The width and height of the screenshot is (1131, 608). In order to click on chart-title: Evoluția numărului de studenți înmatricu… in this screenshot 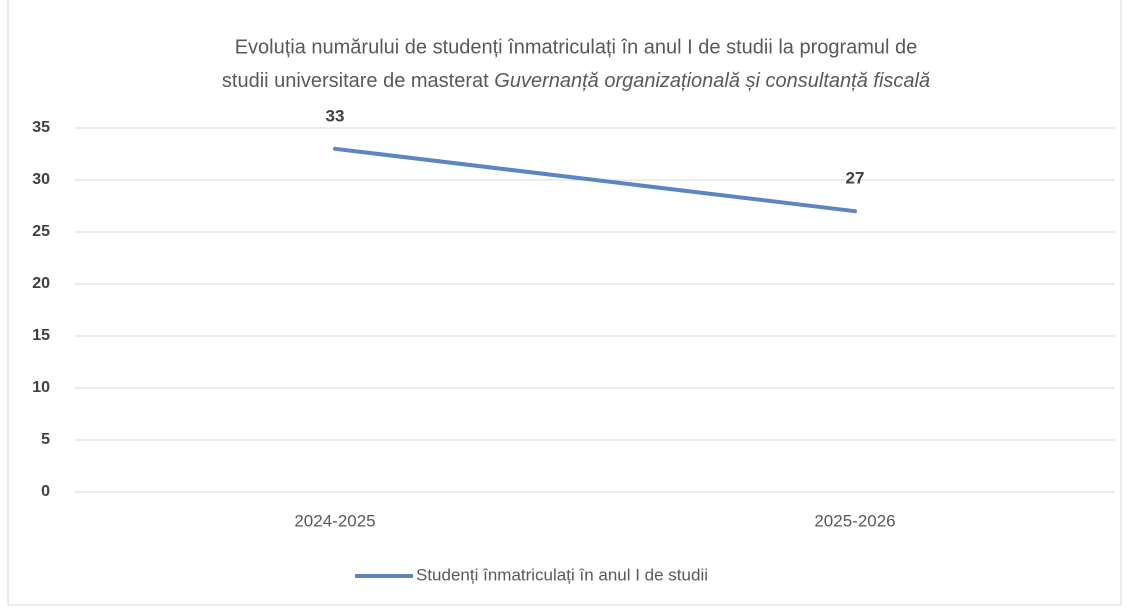, I will do `click(576, 47)`.